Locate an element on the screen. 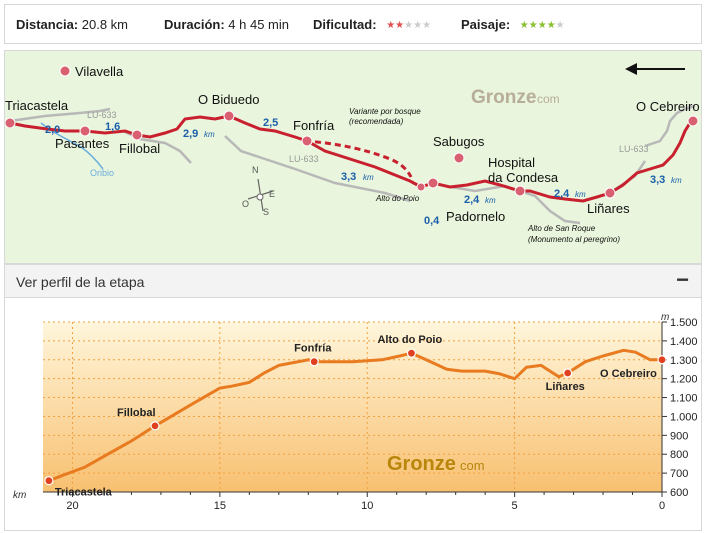  segment-units: km km km km km is located at coordinates (443, 167).